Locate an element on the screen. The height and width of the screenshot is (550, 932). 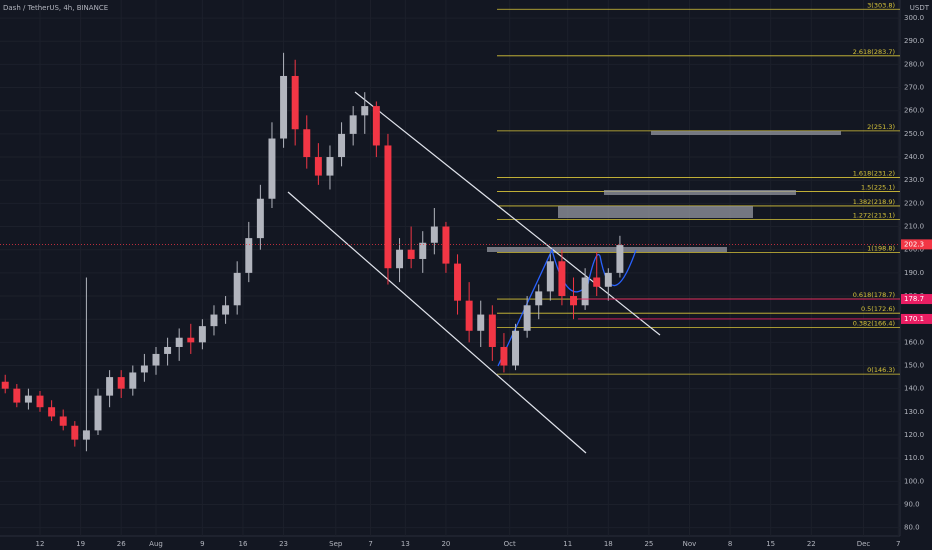
x-tick-label: 15 is located at coordinates (770, 544).